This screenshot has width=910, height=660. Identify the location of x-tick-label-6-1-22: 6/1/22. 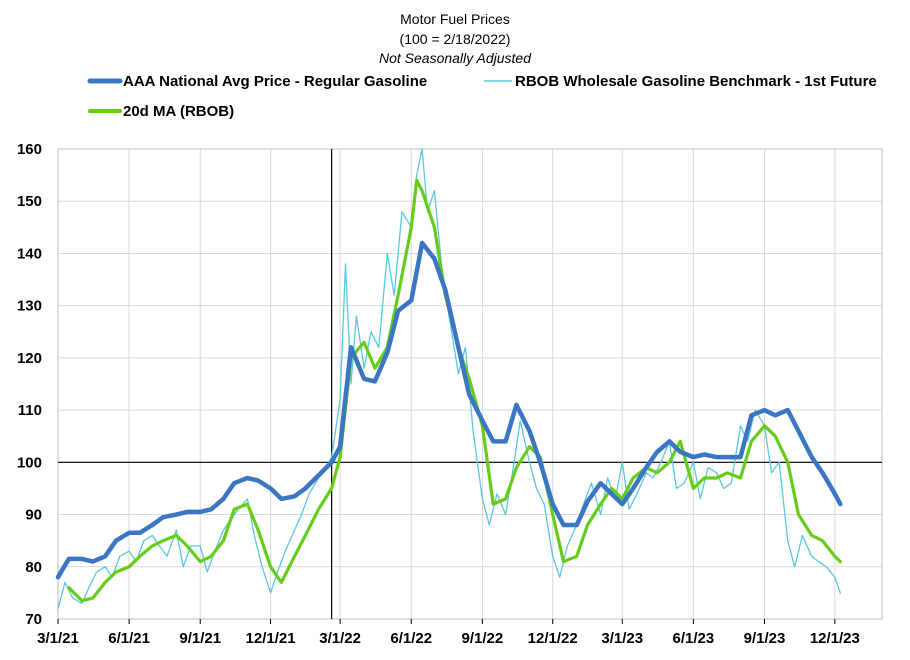
(411, 638).